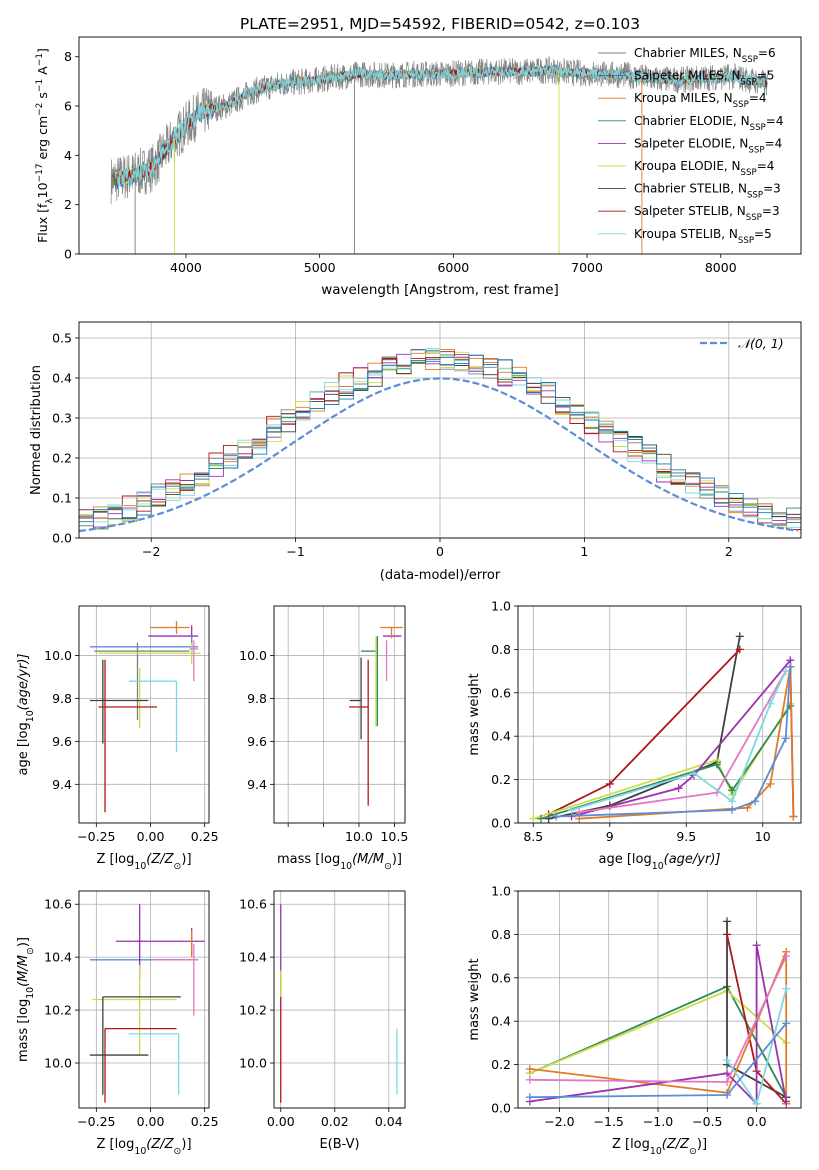 This screenshot has height=1170, width=819. I want to click on x-tick-label: 0.0, so click(757, 1121).